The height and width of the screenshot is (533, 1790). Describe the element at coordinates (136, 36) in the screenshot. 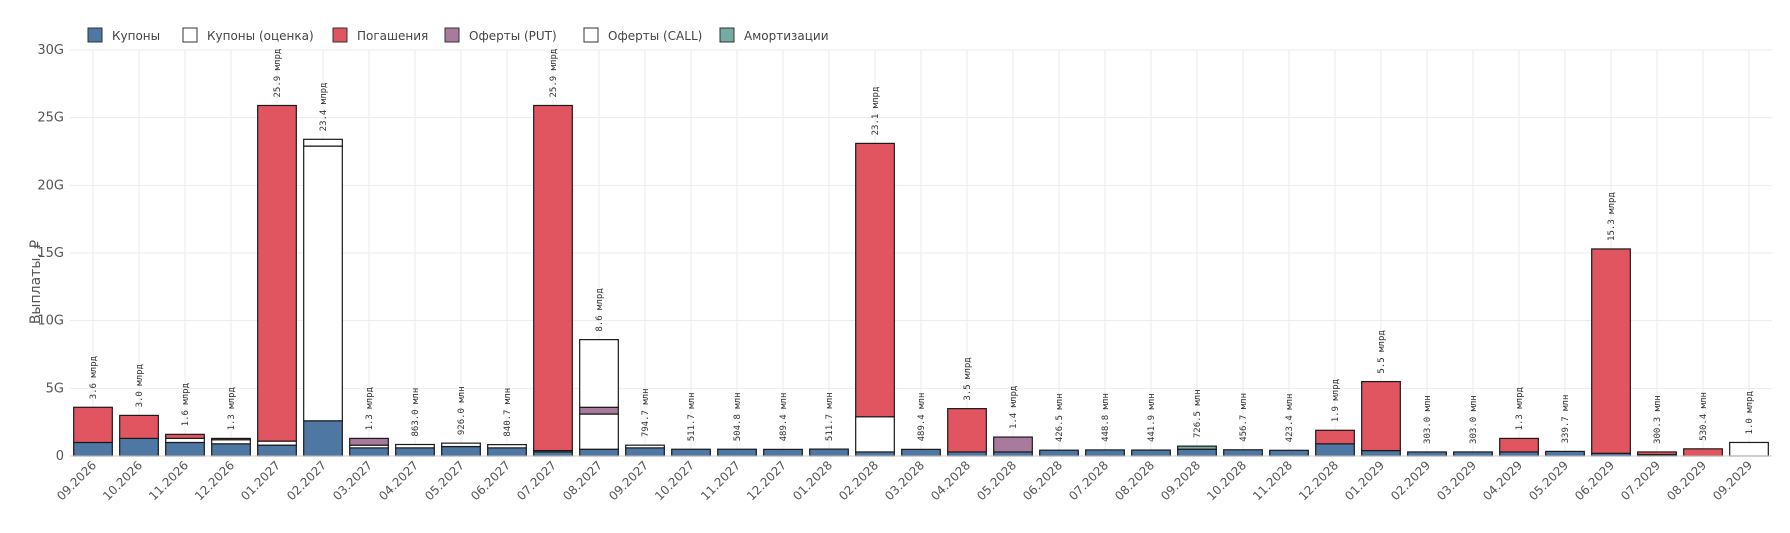

I see `legend-label: Купоны` at that location.